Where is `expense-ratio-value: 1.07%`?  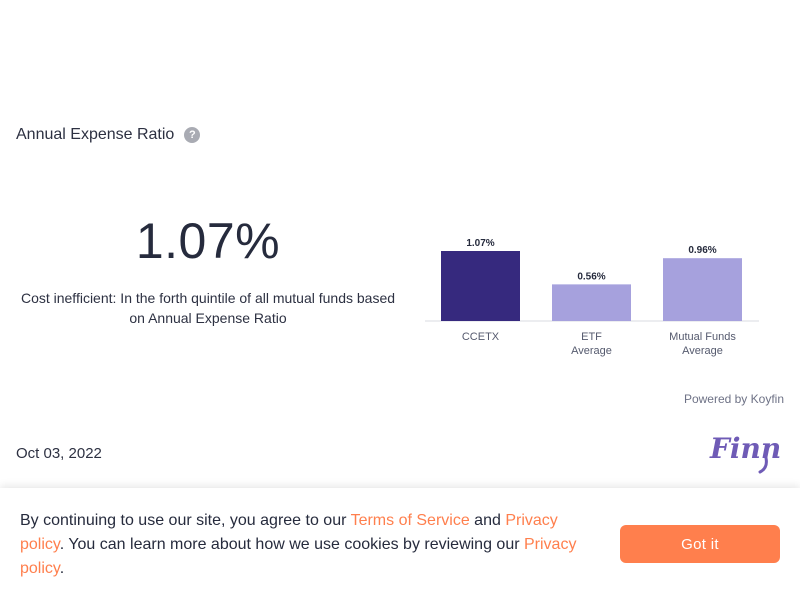
expense-ratio-value: 1.07% is located at coordinates (208, 241).